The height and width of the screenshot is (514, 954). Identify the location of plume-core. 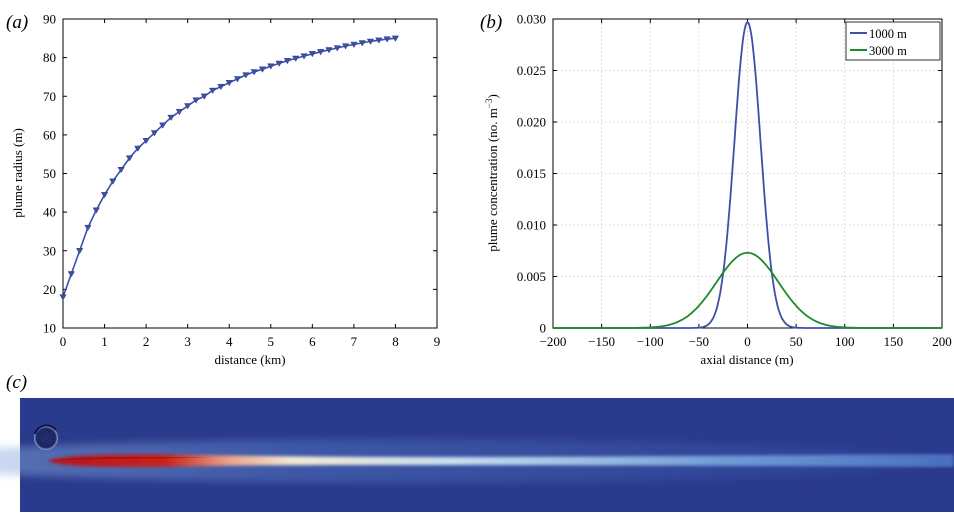
(501, 460).